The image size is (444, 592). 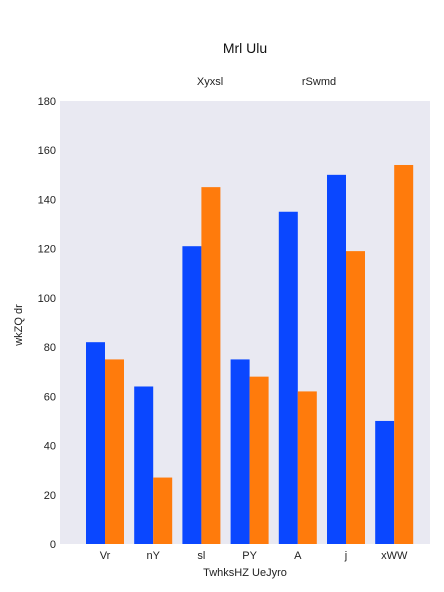 What do you see at coordinates (385, 482) in the screenshot?
I see `bar-series-1-xWW` at bounding box center [385, 482].